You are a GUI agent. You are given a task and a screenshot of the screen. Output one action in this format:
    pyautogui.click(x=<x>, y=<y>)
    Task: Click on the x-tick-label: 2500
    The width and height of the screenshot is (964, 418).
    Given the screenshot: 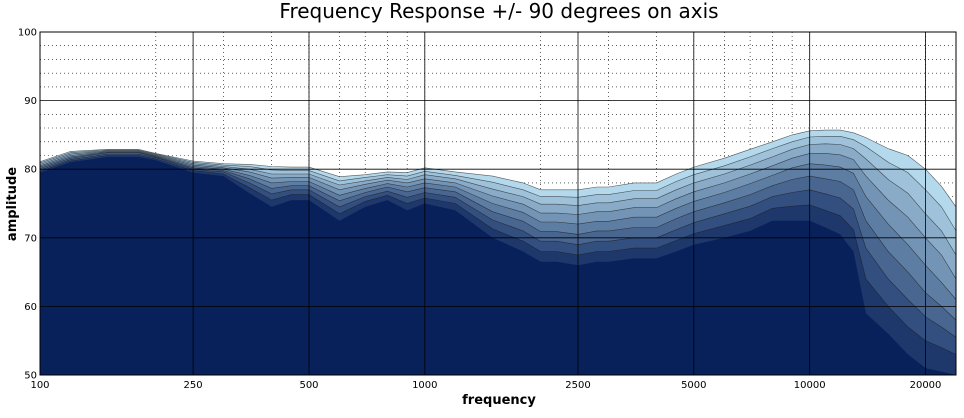 What is the action you would take?
    pyautogui.click(x=577, y=385)
    